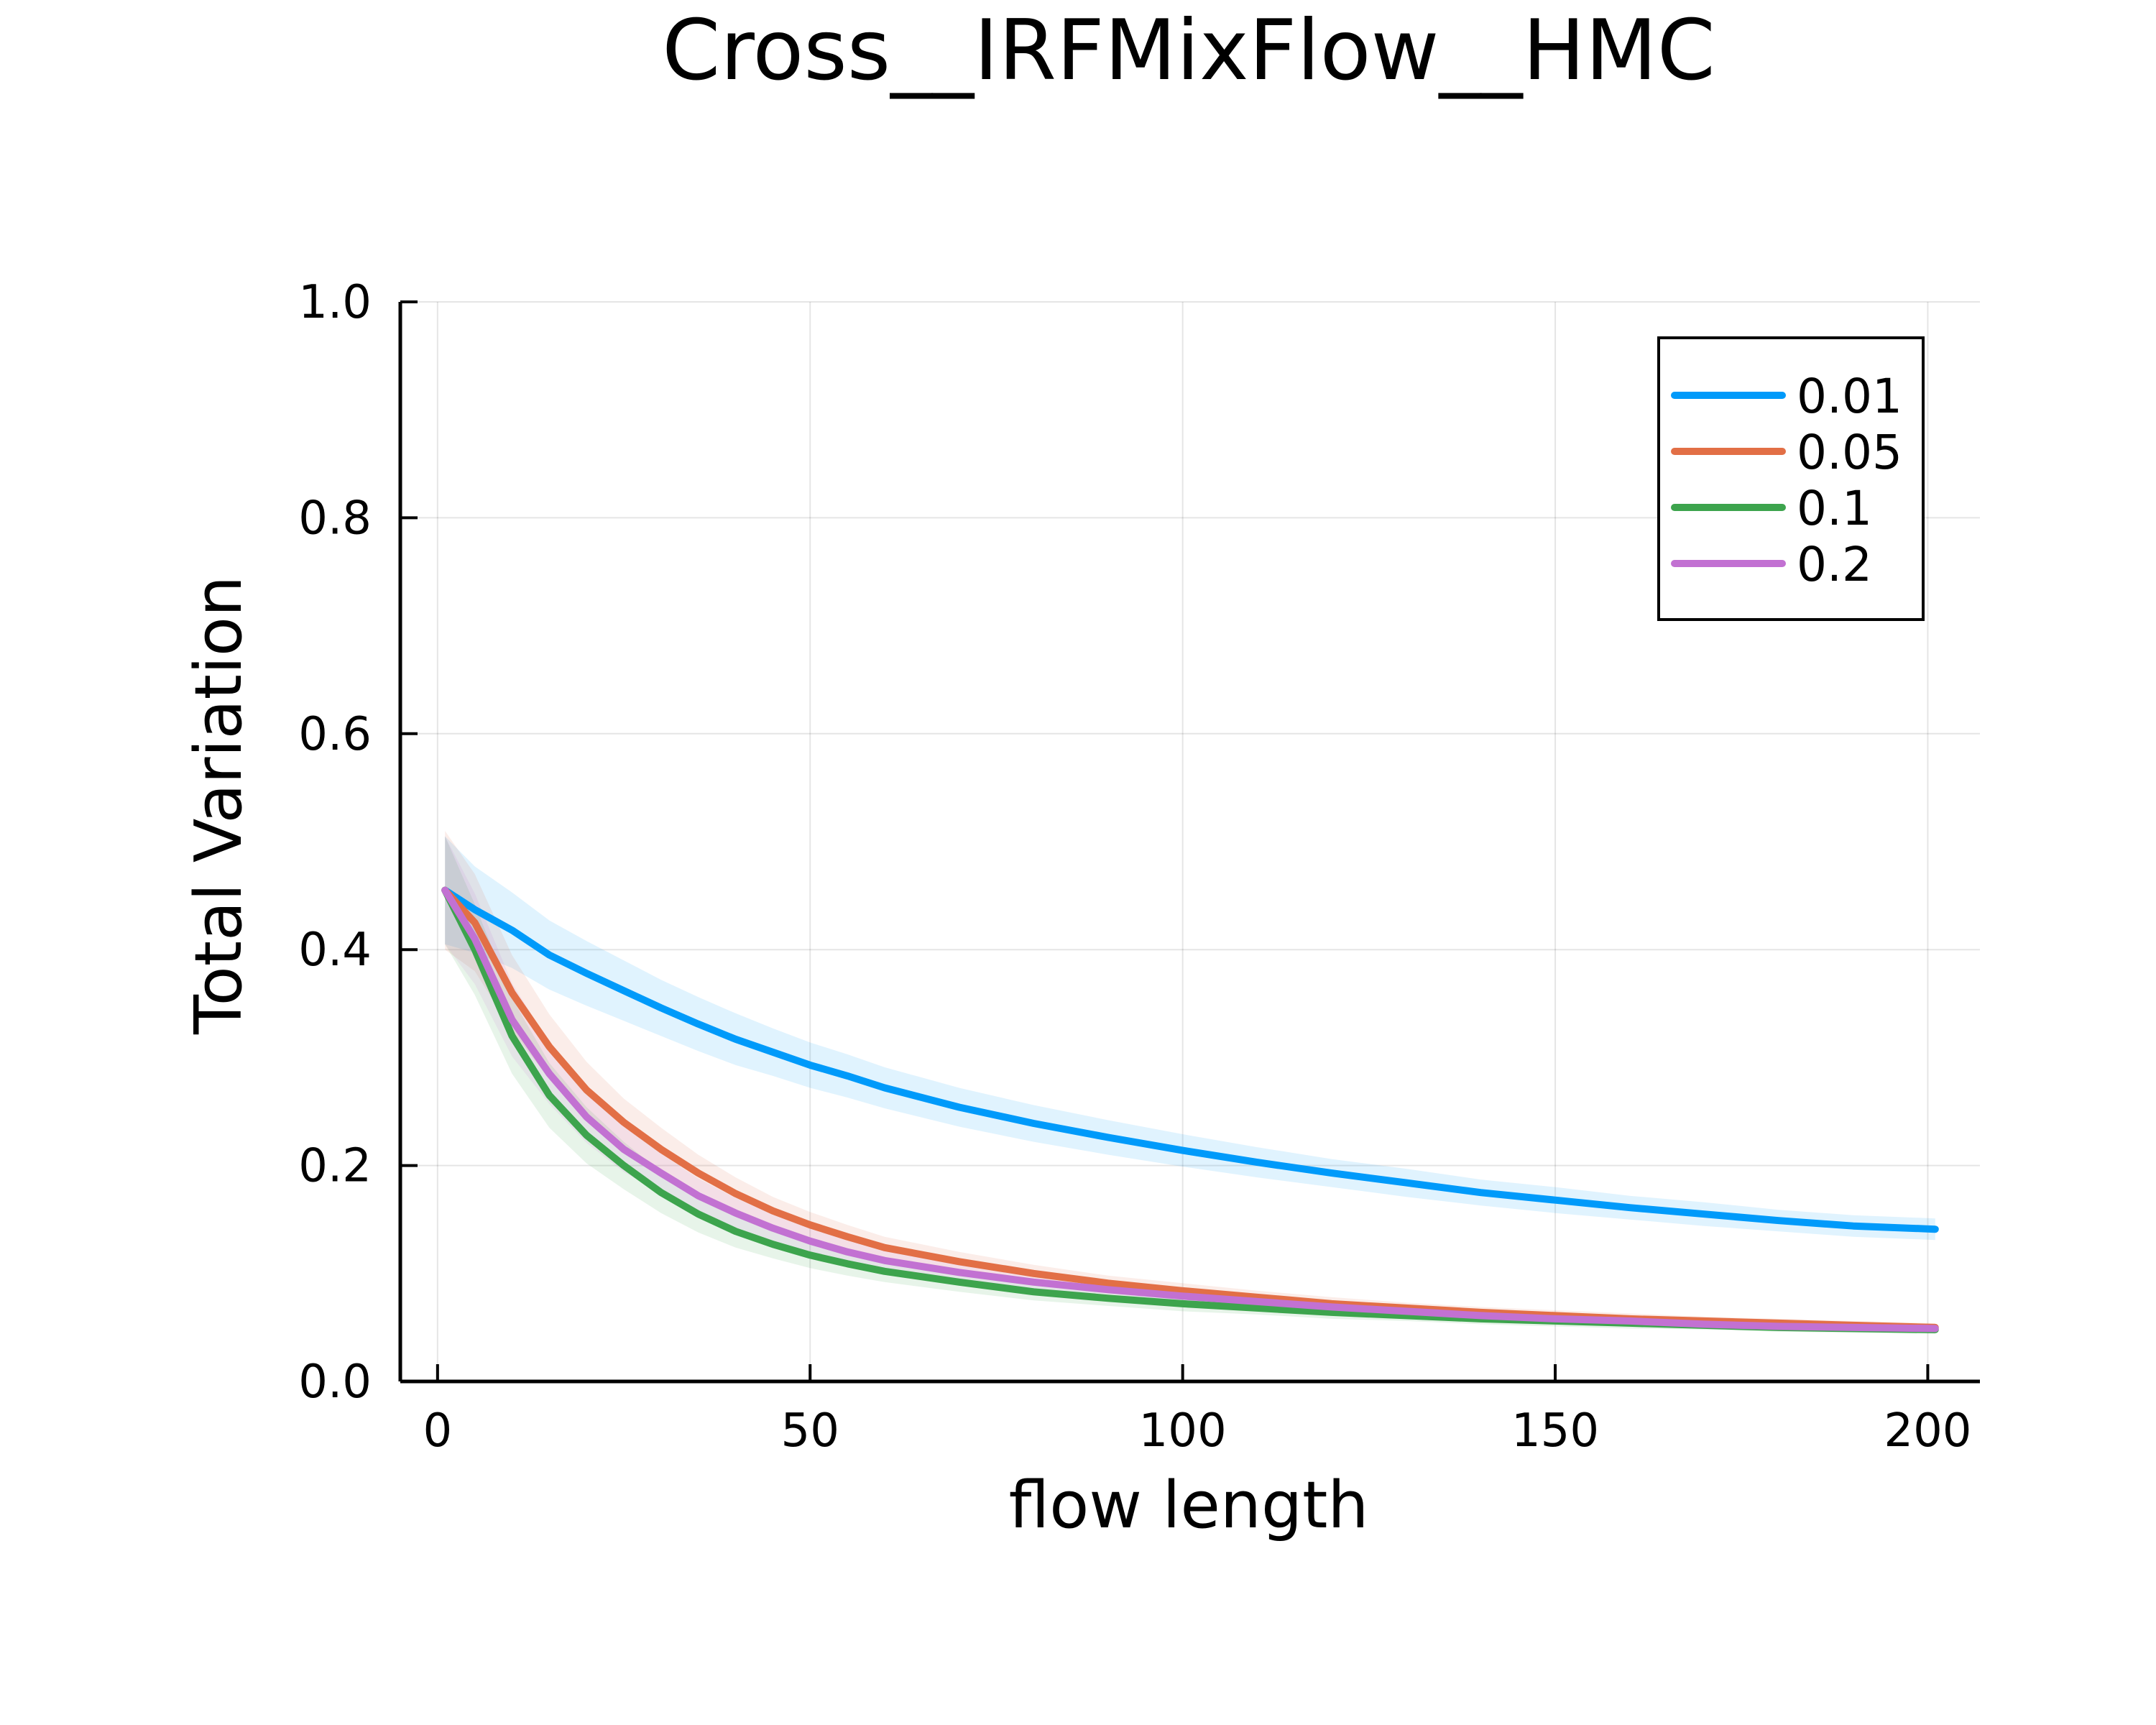  I want to click on x-tick-label: 0, so click(437, 1431).